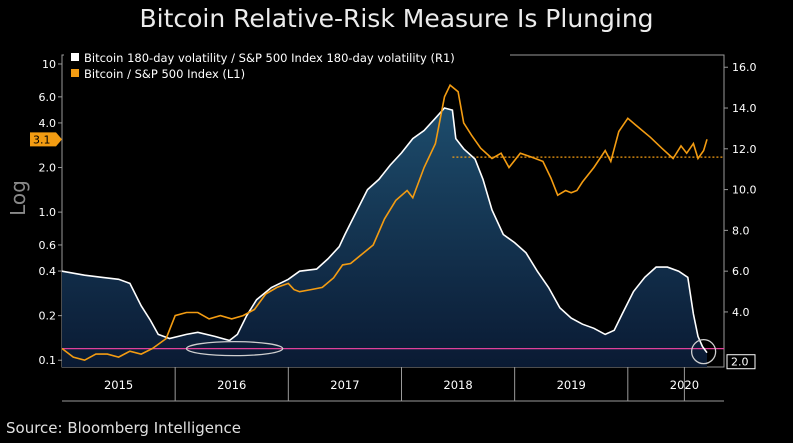 This screenshot has height=443, width=793. What do you see at coordinates (571, 385) in the screenshot?
I see `x-tick-label: 2019` at bounding box center [571, 385].